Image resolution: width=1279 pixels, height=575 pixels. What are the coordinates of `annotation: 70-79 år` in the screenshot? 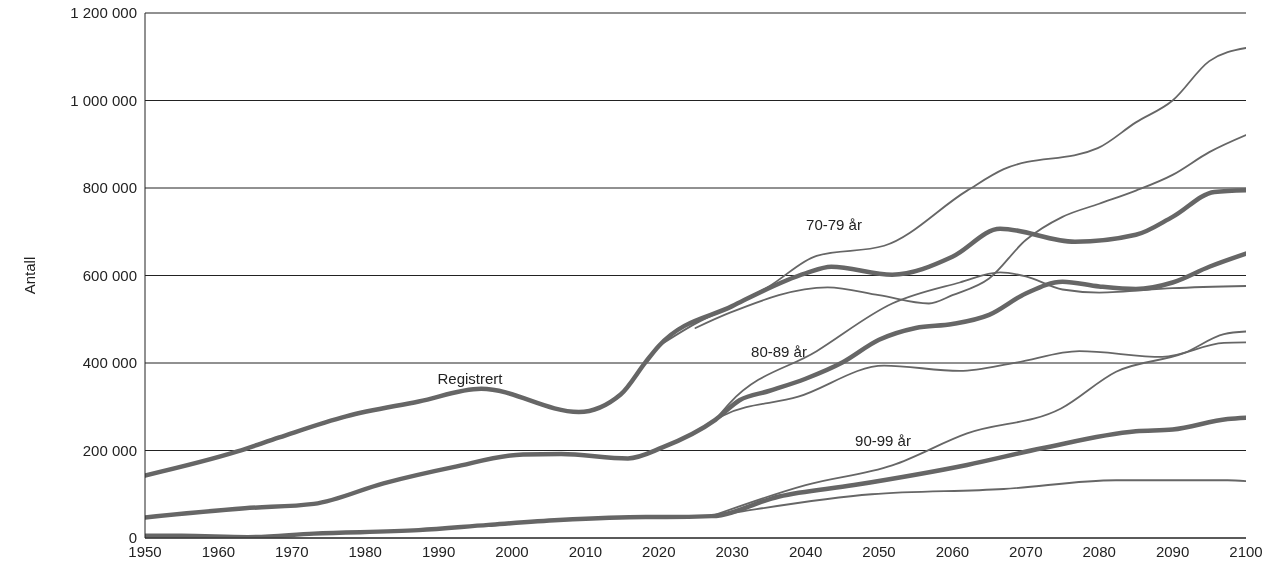 It's located at (834, 224).